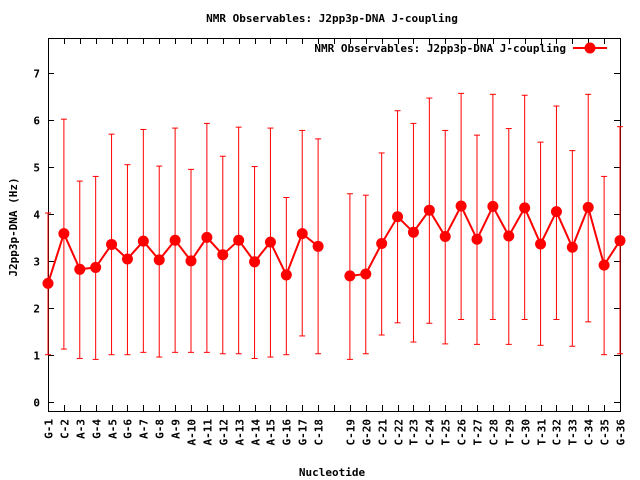 Image resolution: width=640 pixels, height=480 pixels. What do you see at coordinates (526, 432) in the screenshot?
I see `x-tick-label: C-30` at bounding box center [526, 432].